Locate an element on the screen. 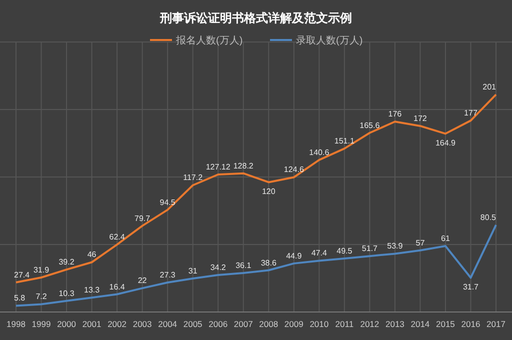  x-tick-label: 2006 is located at coordinates (218, 324).